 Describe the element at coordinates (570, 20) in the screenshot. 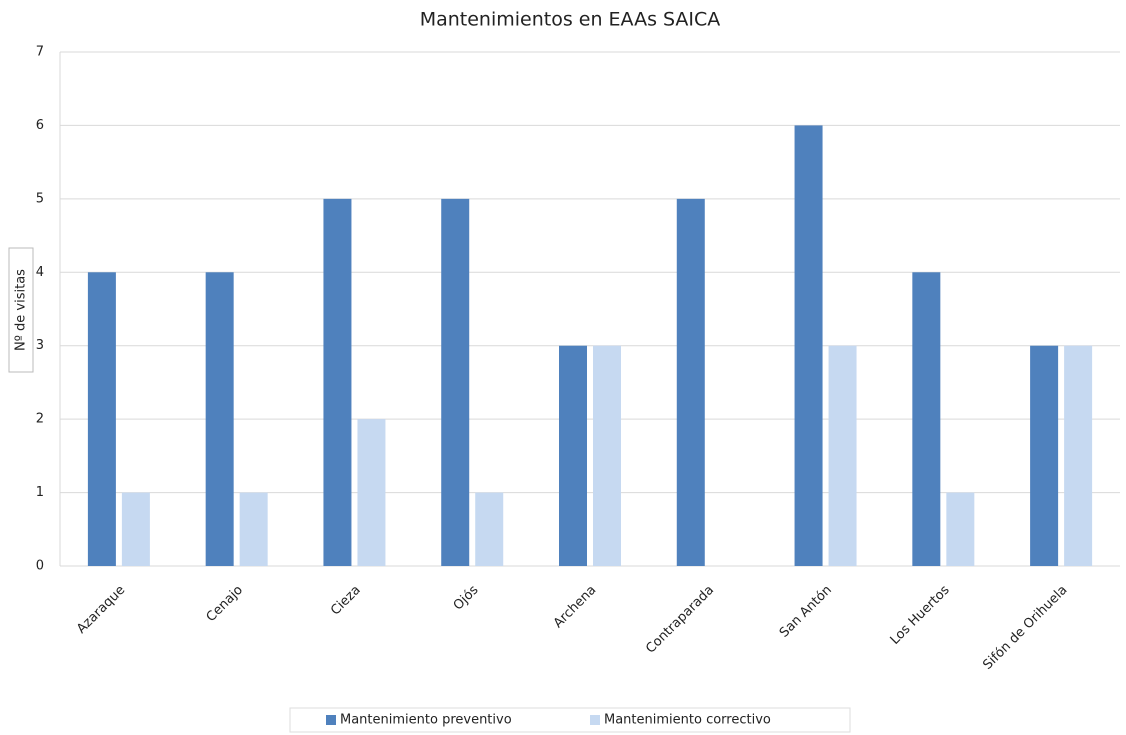

I see `chart-title: Mantenimientos en EAAs SAICA` at that location.